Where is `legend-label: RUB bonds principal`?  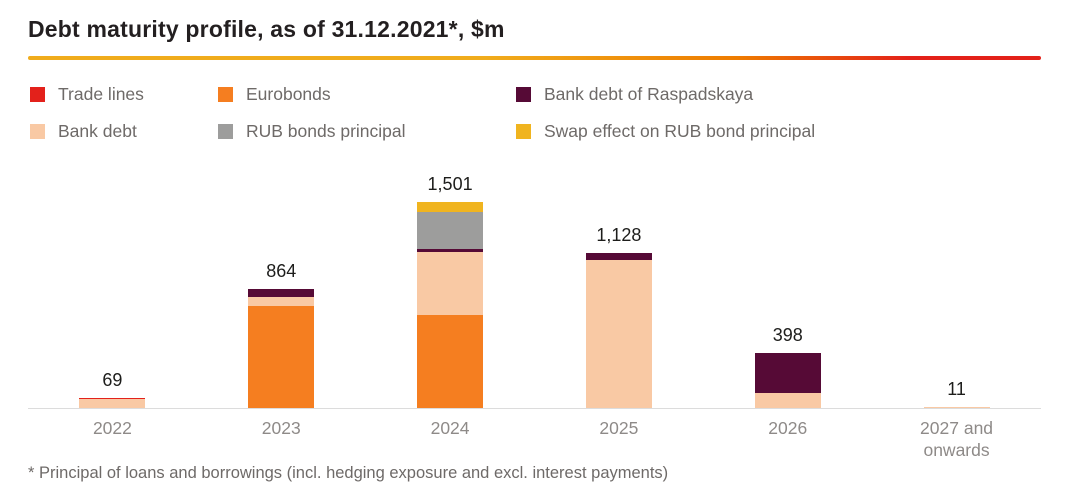 legend-label: RUB bonds principal is located at coordinates (326, 131).